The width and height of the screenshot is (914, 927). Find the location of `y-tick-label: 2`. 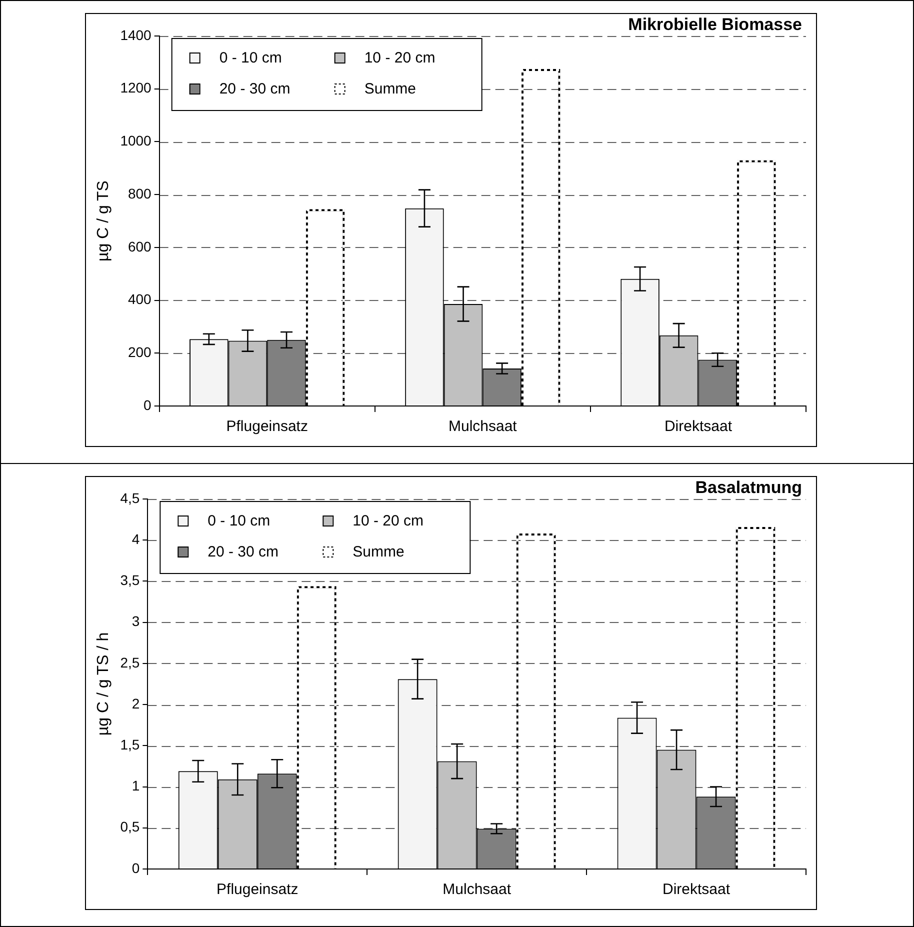

y-tick-label: 2 is located at coordinates (136, 703).